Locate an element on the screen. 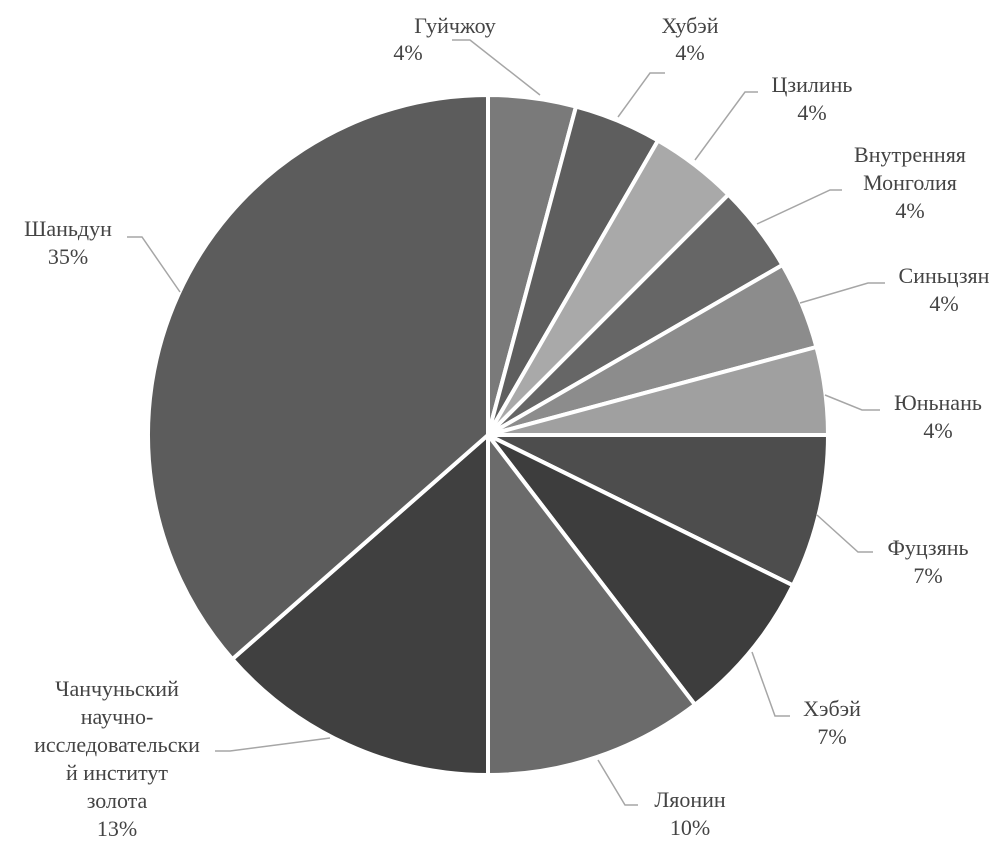  slice-name-label: Юньнань is located at coordinates (938, 402).